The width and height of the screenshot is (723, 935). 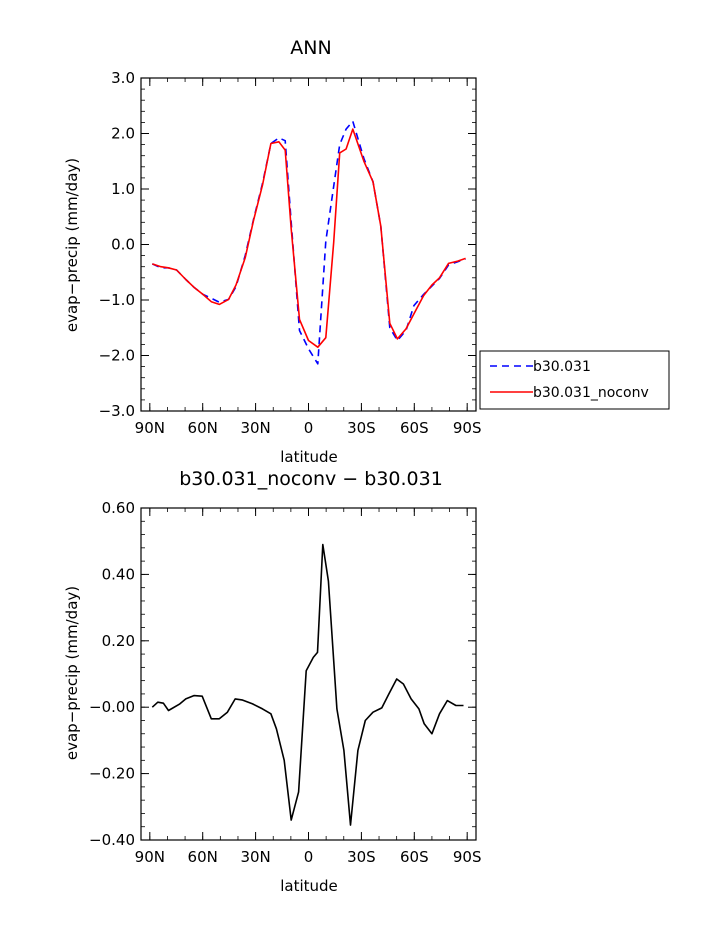 I want to click on y-tick-label: 2.0, so click(x=123, y=134).